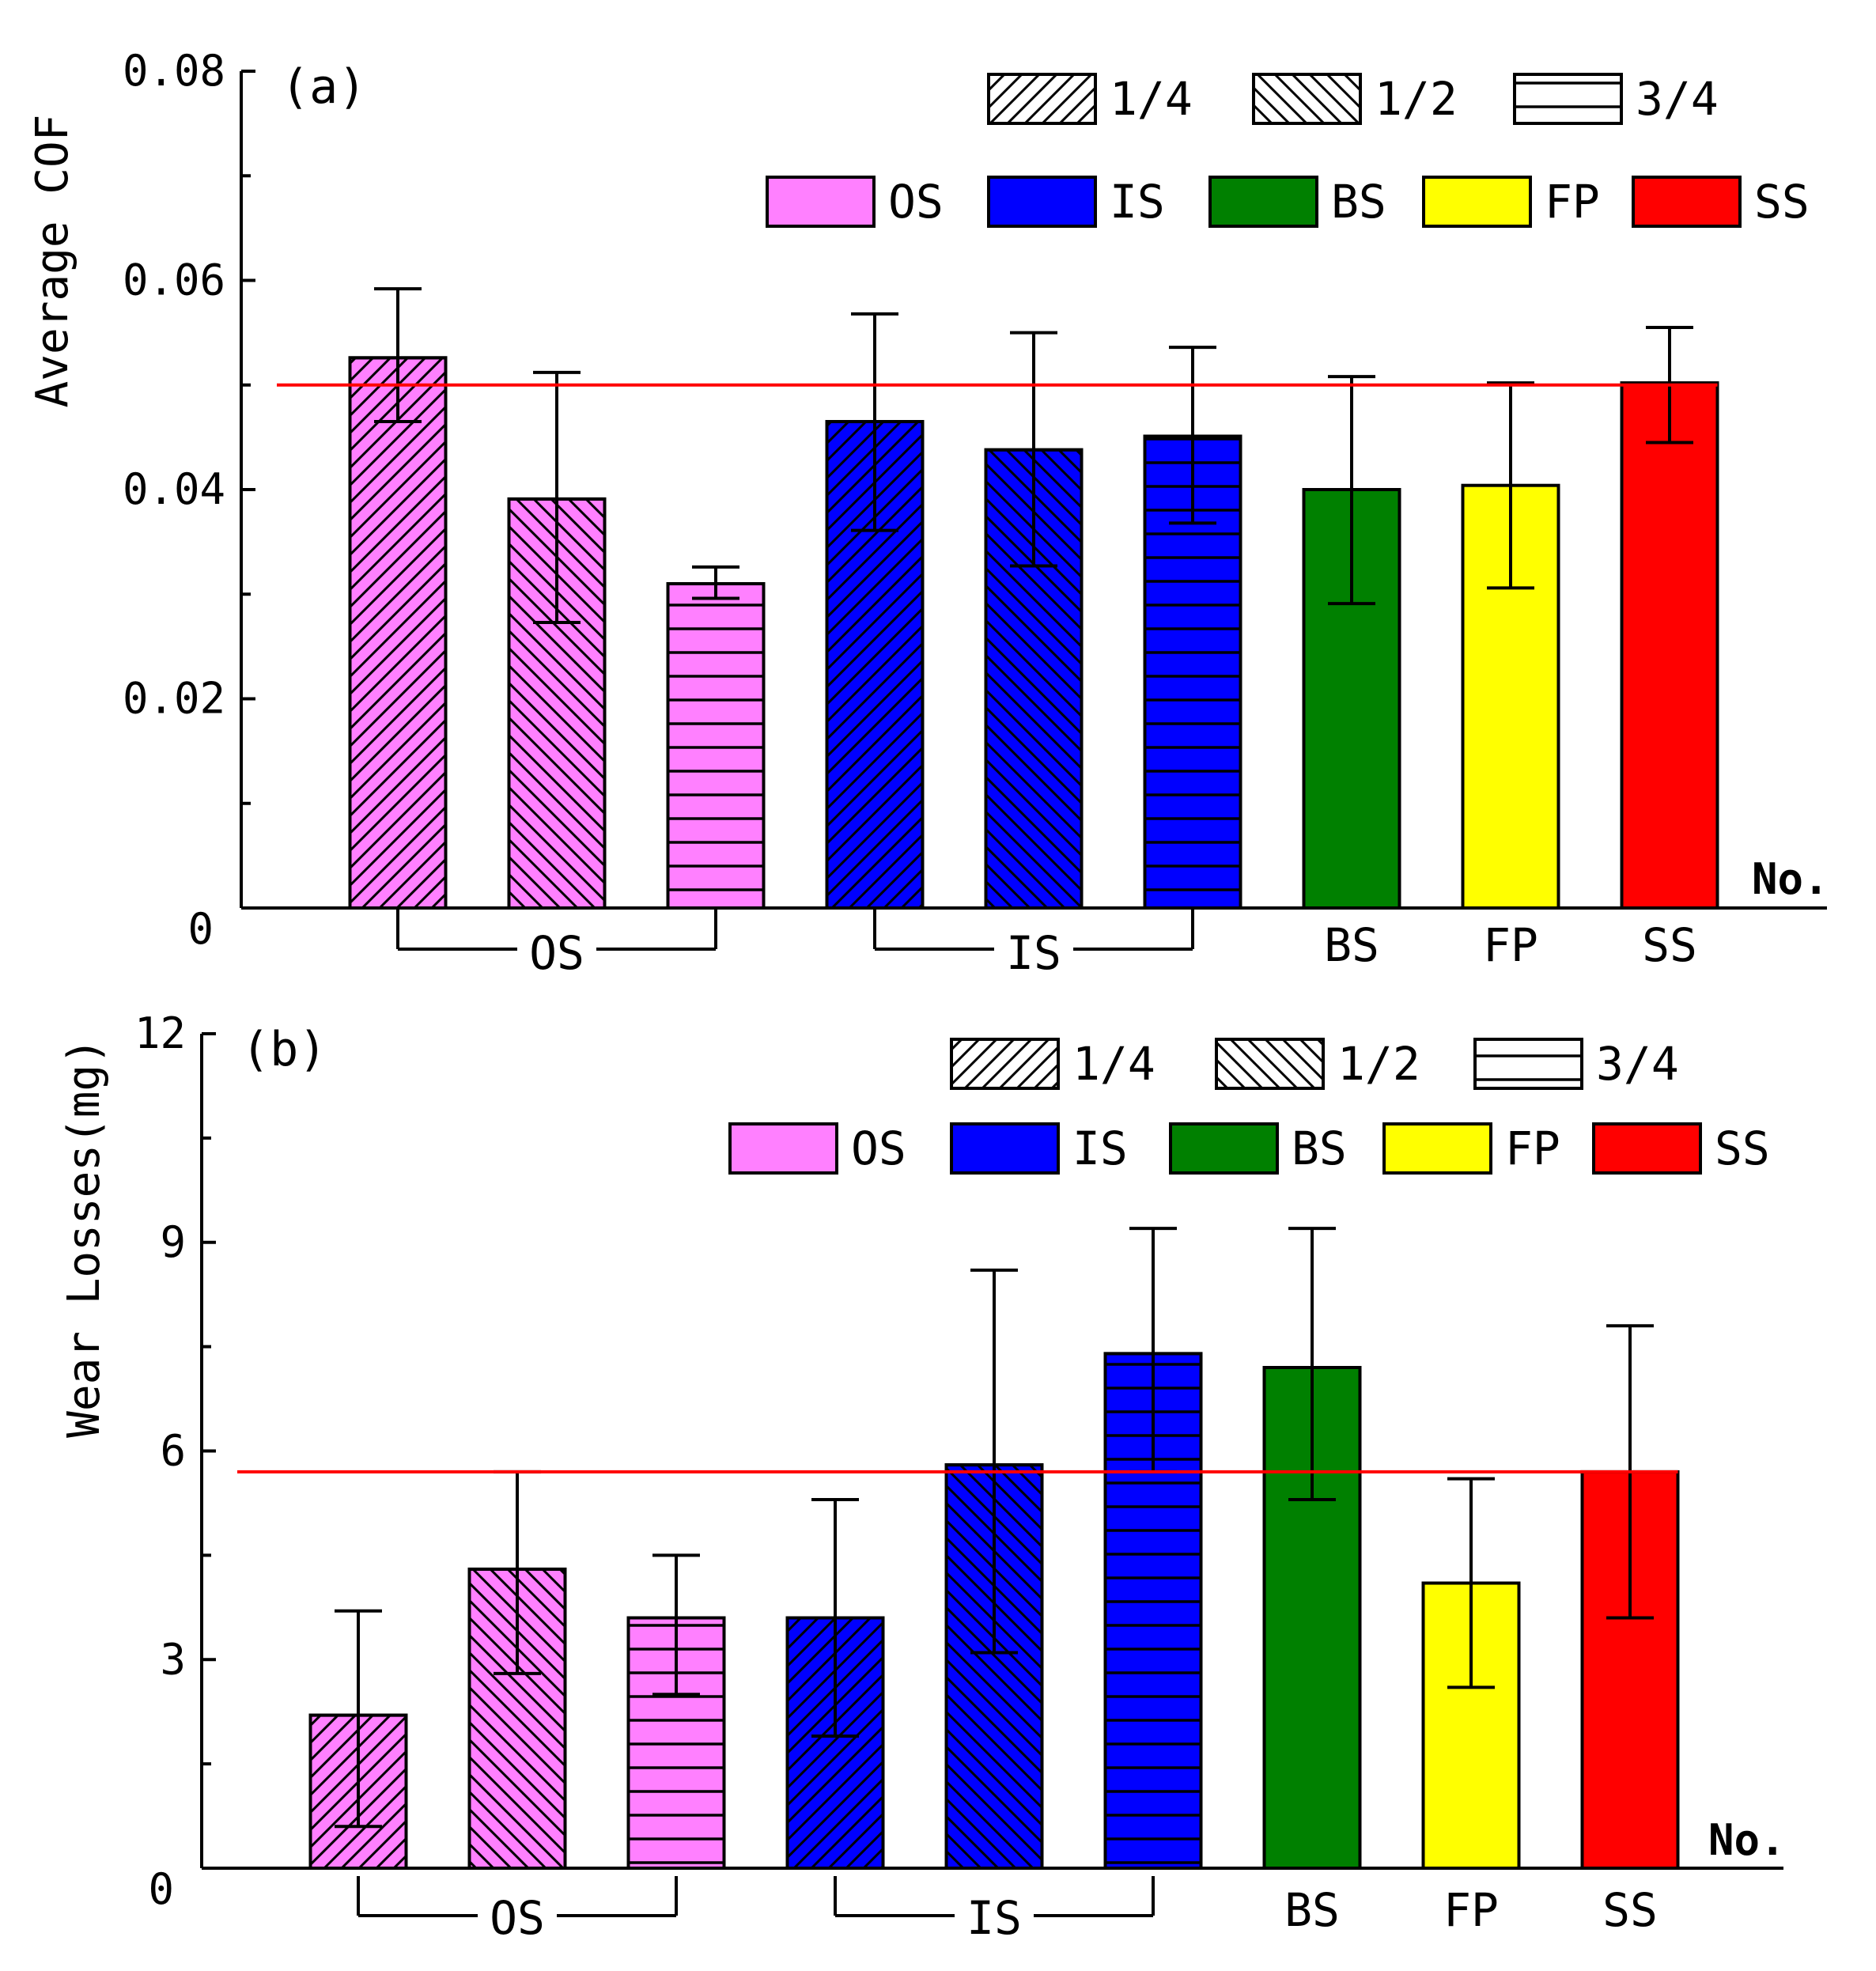 This screenshot has width=1876, height=1971. I want to click on panel-a-label: (a), so click(323, 87).